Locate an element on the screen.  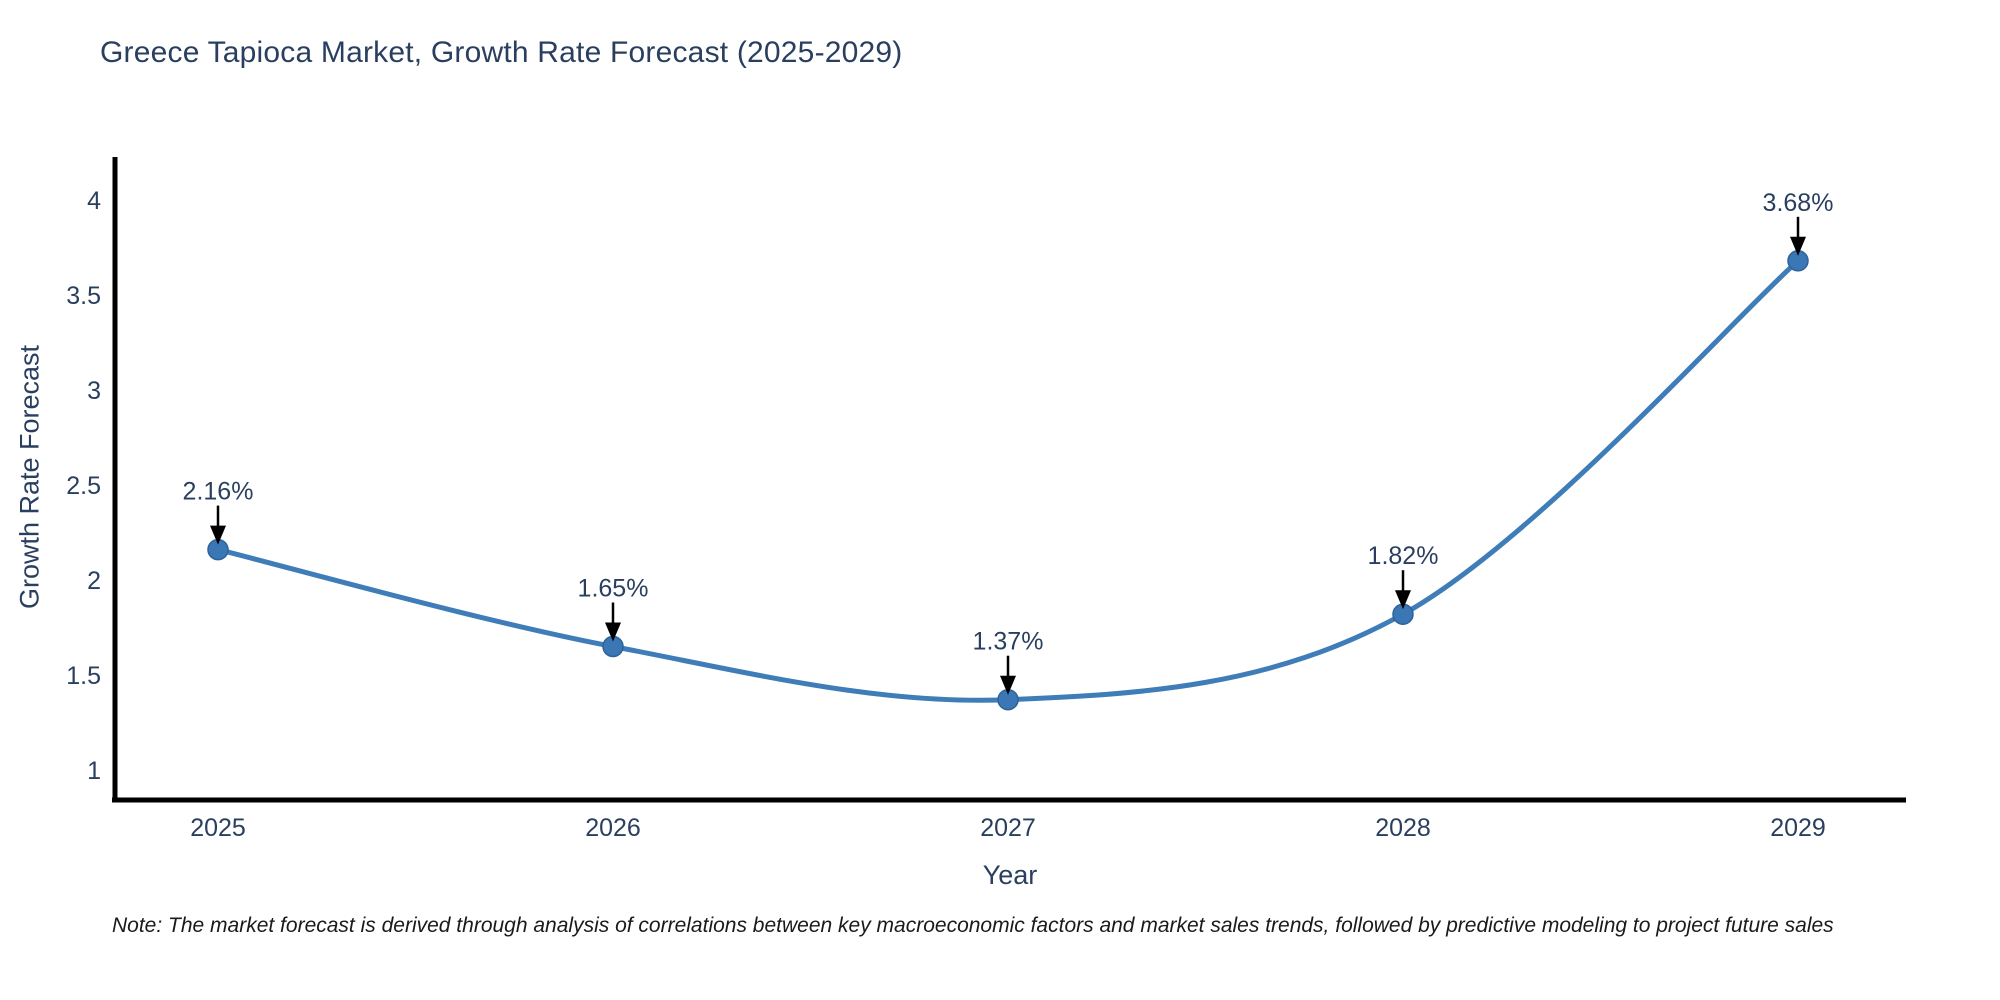
data-point-label: 3.68% is located at coordinates (1798, 203).